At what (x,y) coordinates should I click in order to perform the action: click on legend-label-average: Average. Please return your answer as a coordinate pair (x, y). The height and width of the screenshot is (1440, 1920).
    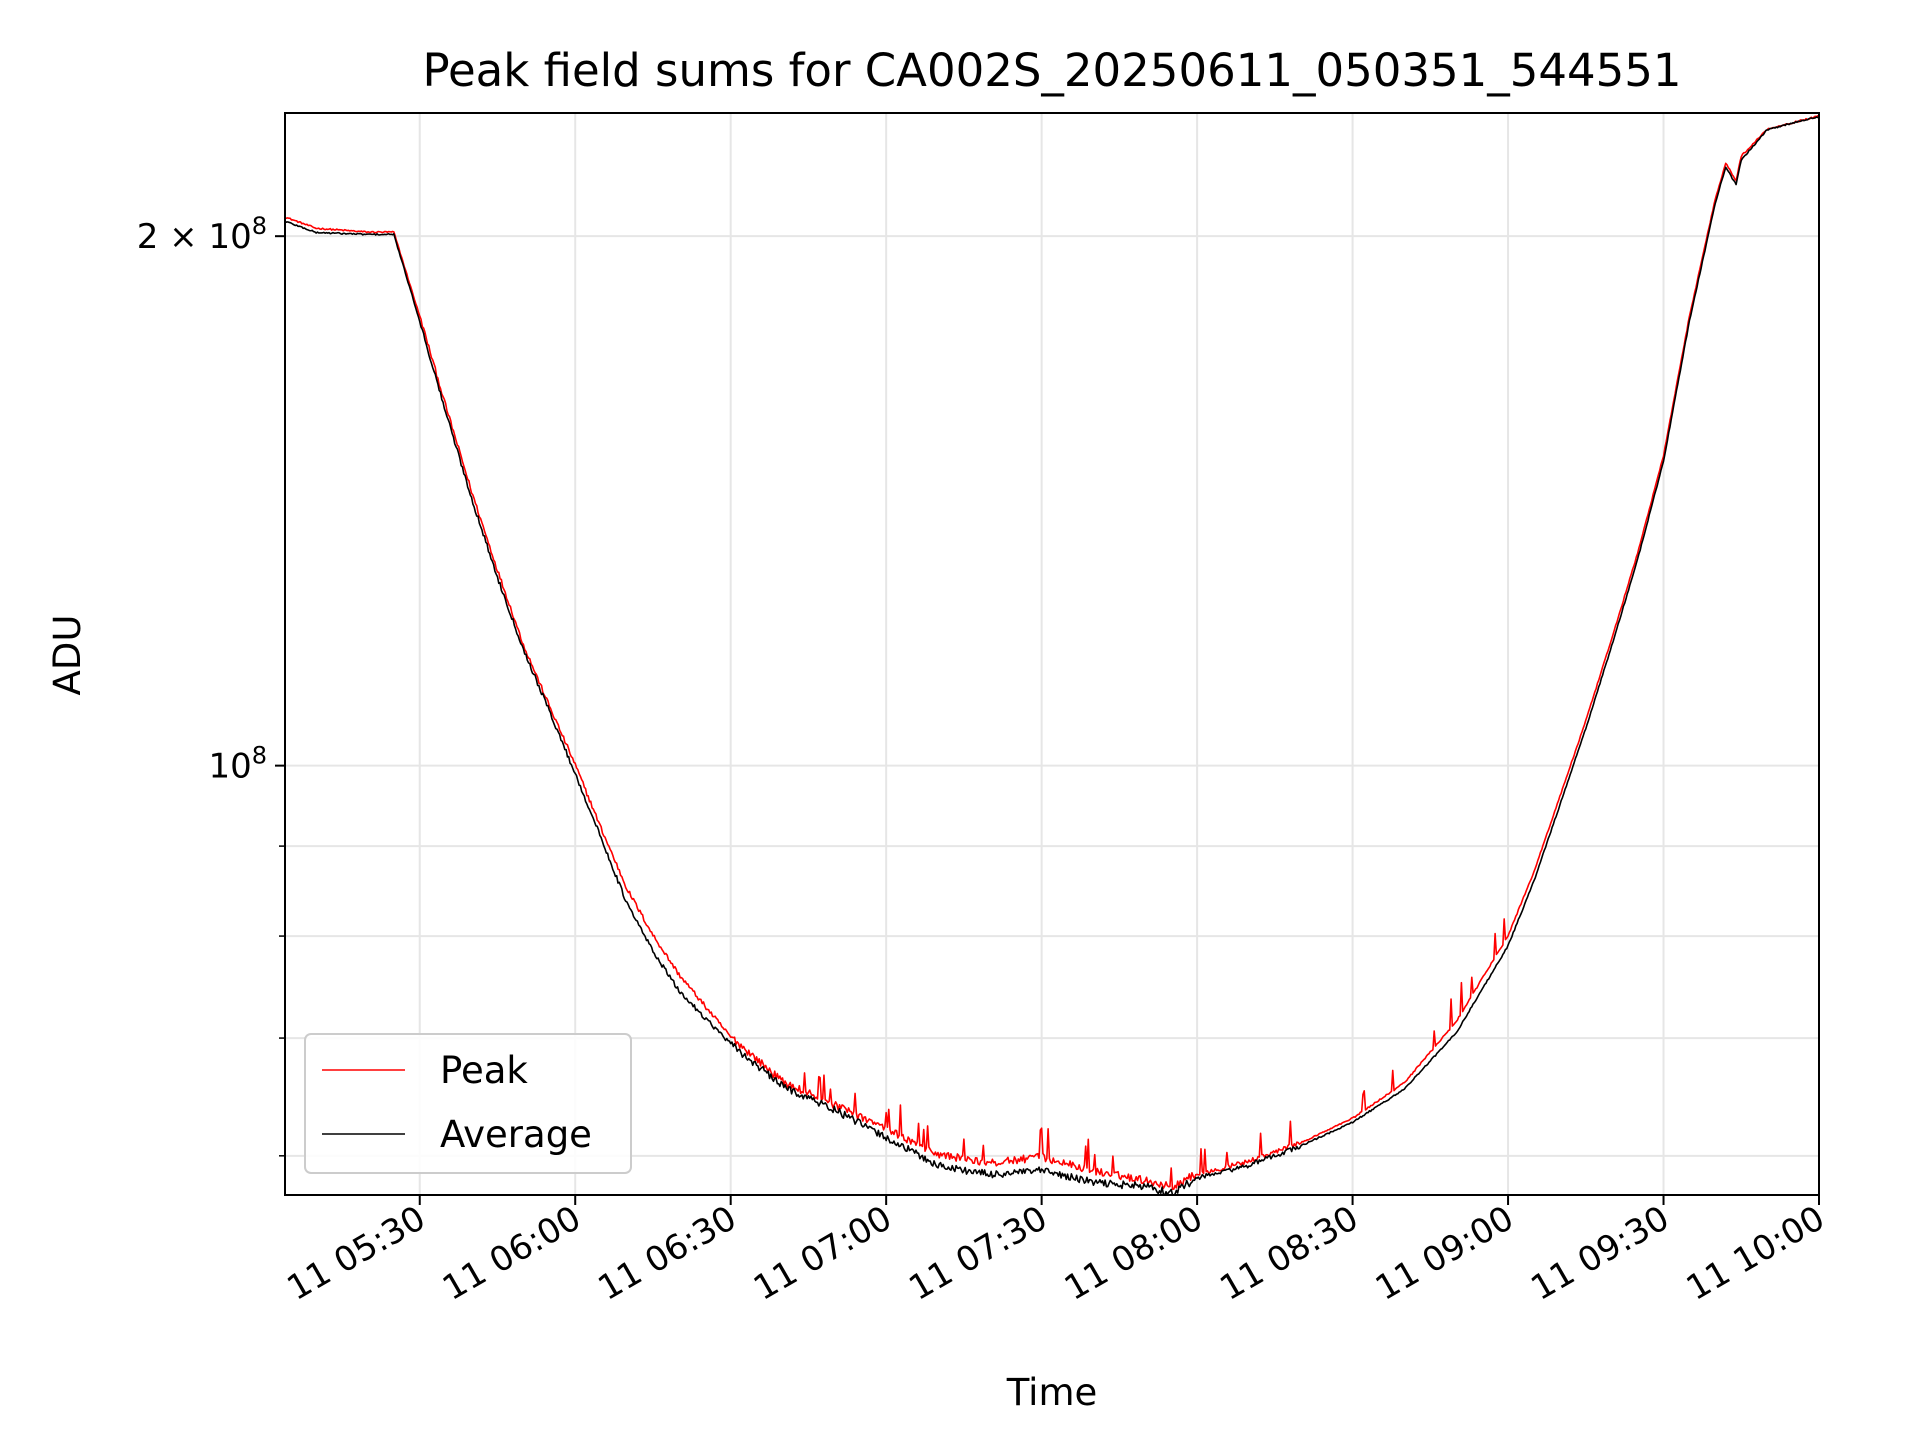
    Looking at the image, I should click on (516, 1134).